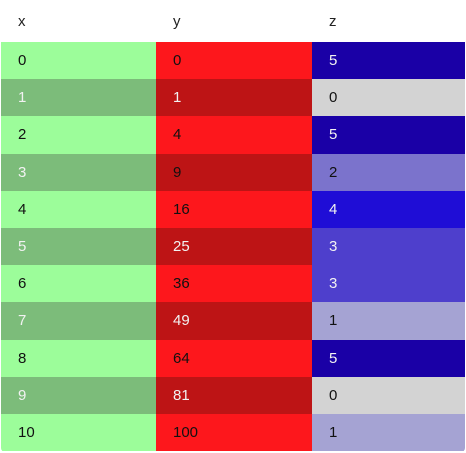 The image size is (466, 453). Describe the element at coordinates (78, 97) in the screenshot. I see `table-cell-x: 1` at that location.